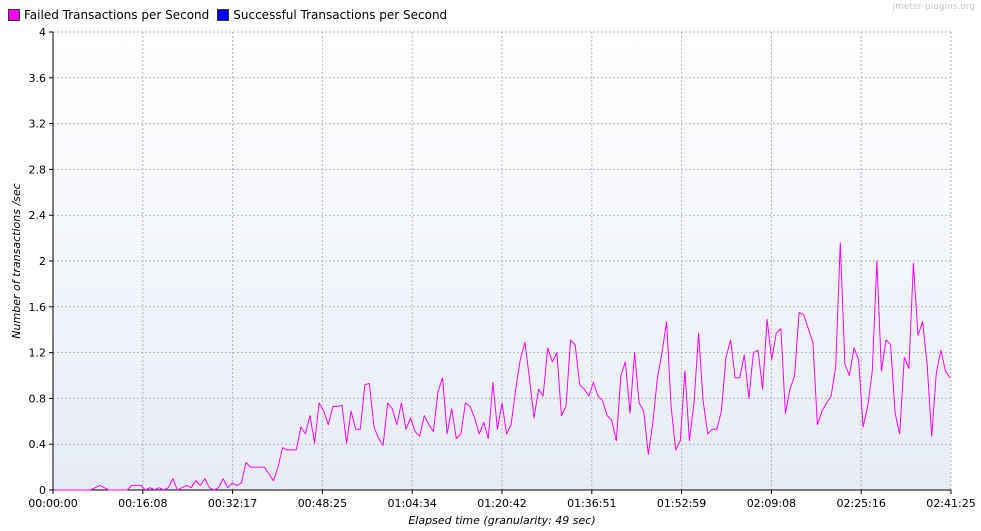 The image size is (981, 531). Describe the element at coordinates (860, 503) in the screenshot. I see `x-tick-label: 02:25:16` at that location.